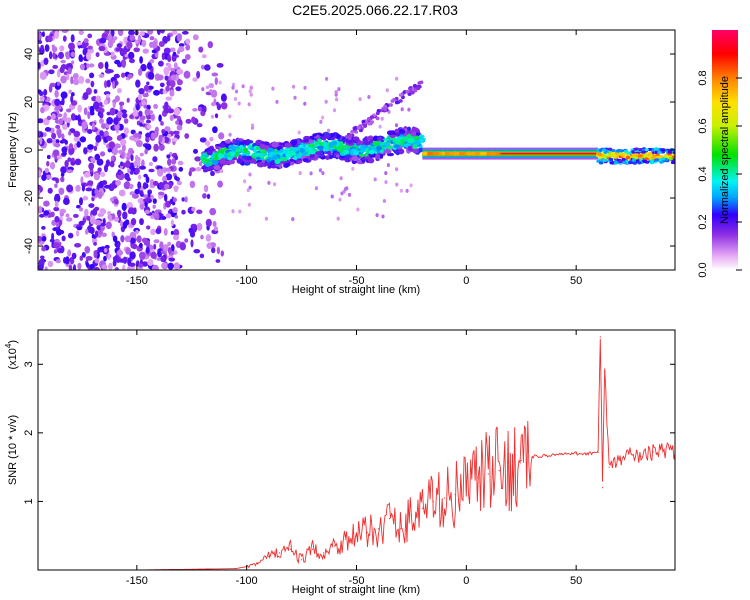 The height and width of the screenshot is (600, 750). Describe the element at coordinates (13, 358) in the screenshot. I see `snr-scale-prefix: (x10` at that location.